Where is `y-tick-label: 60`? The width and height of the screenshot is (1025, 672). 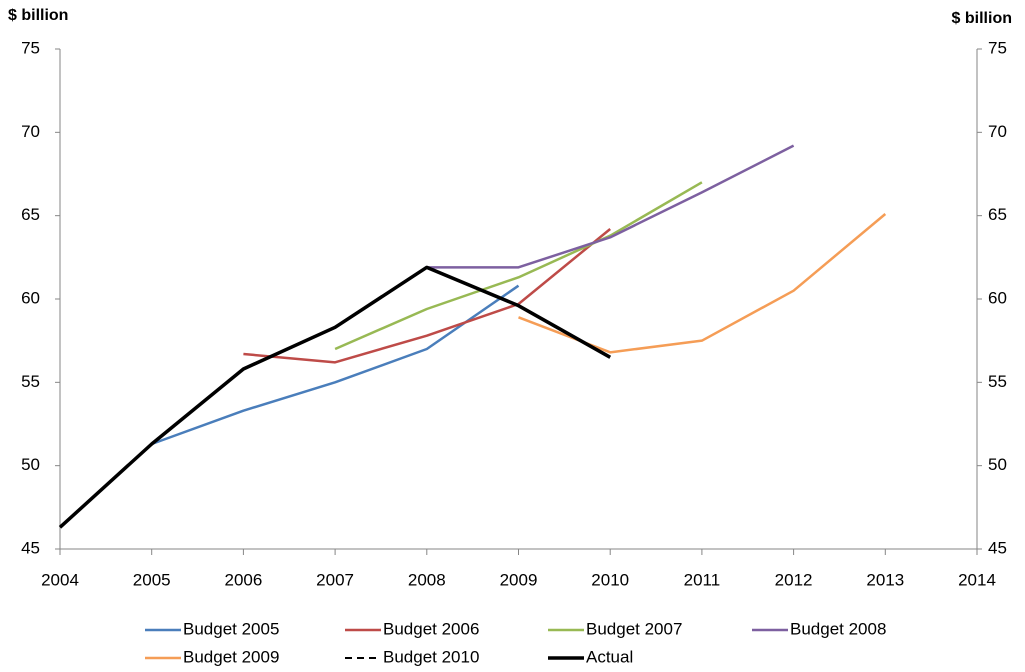 y-tick-label: 60 is located at coordinates (30, 297).